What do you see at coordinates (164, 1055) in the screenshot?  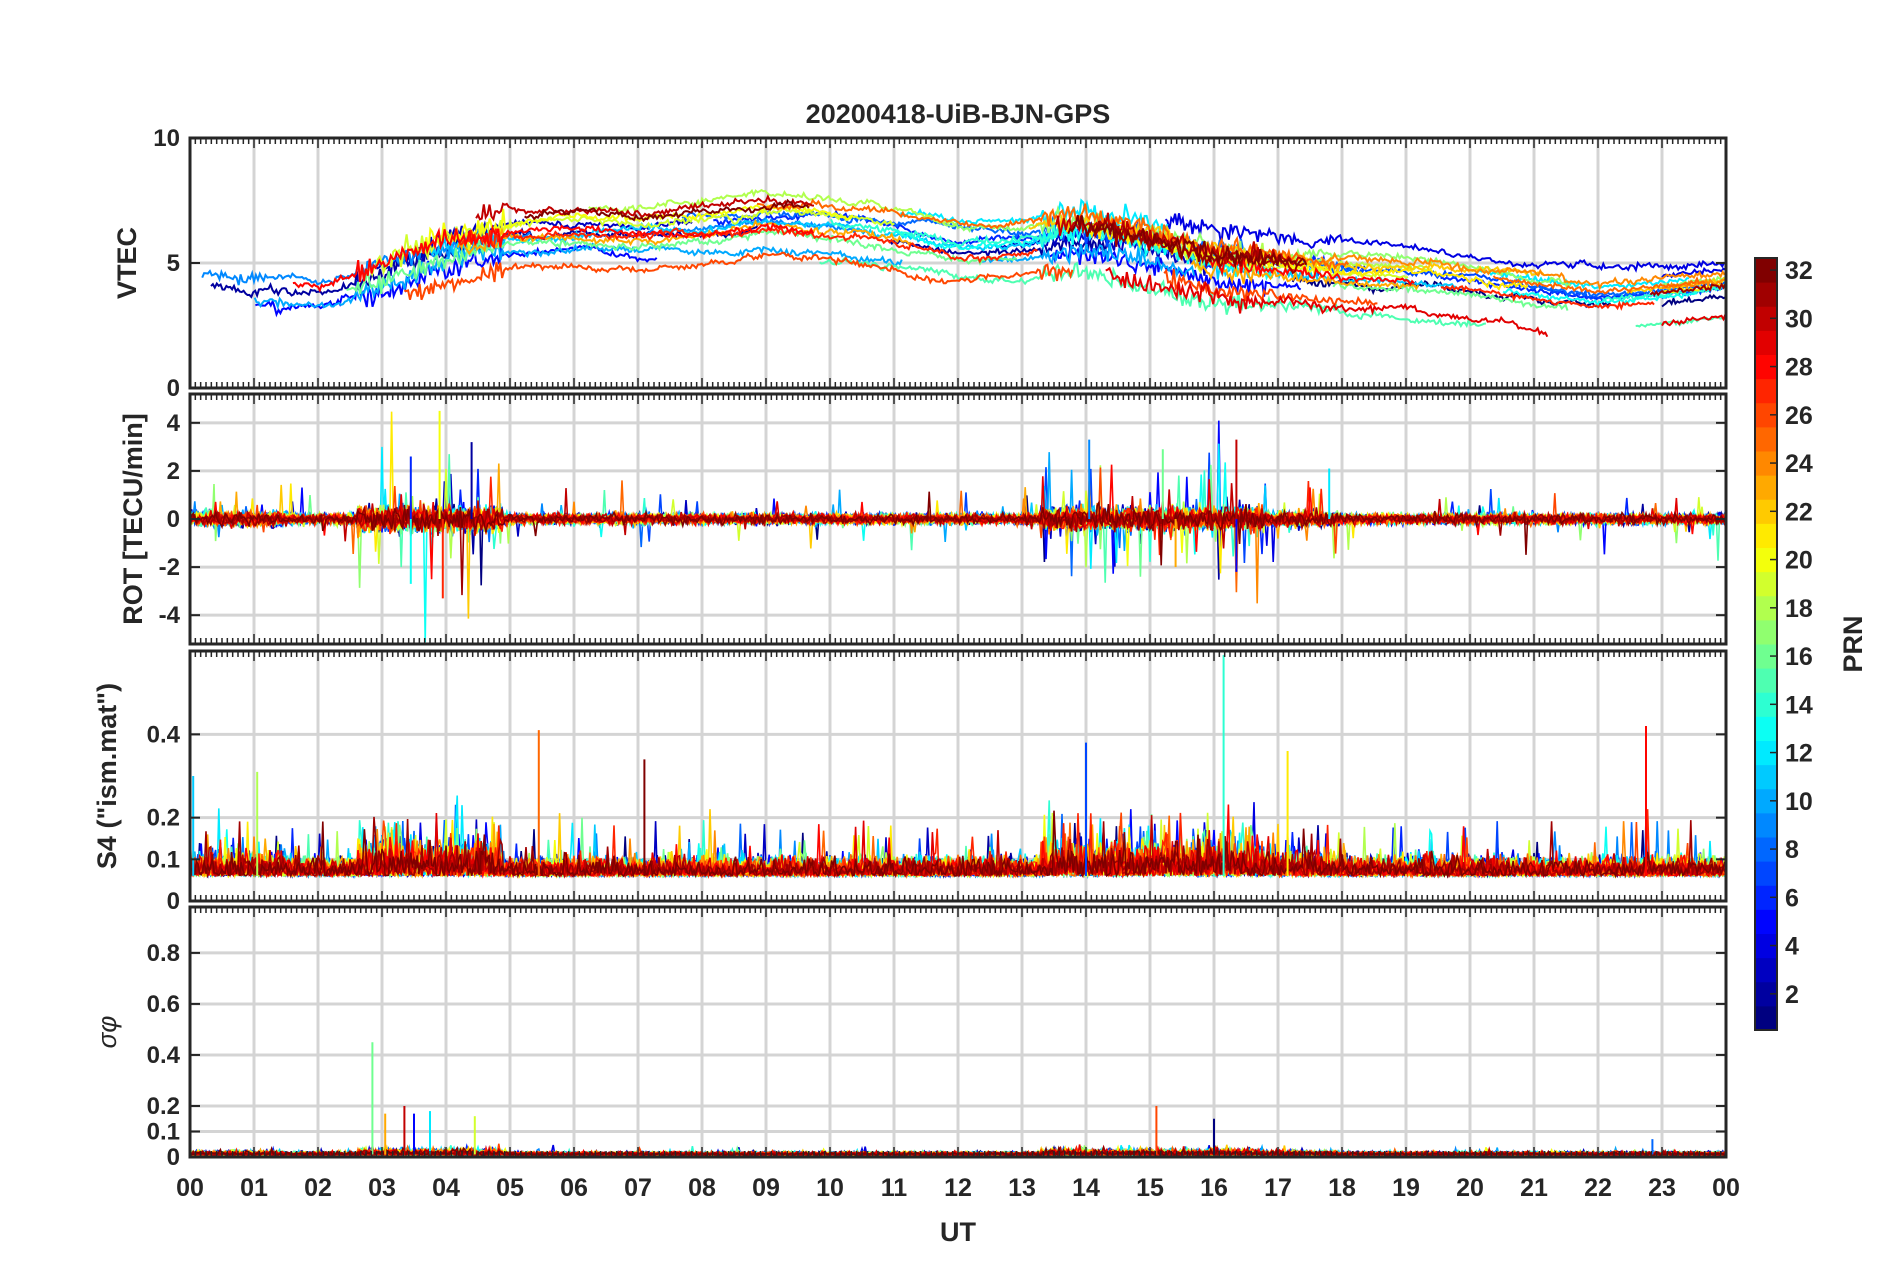 I see `sigma-phi-y-tick-label: 0.4` at bounding box center [164, 1055].